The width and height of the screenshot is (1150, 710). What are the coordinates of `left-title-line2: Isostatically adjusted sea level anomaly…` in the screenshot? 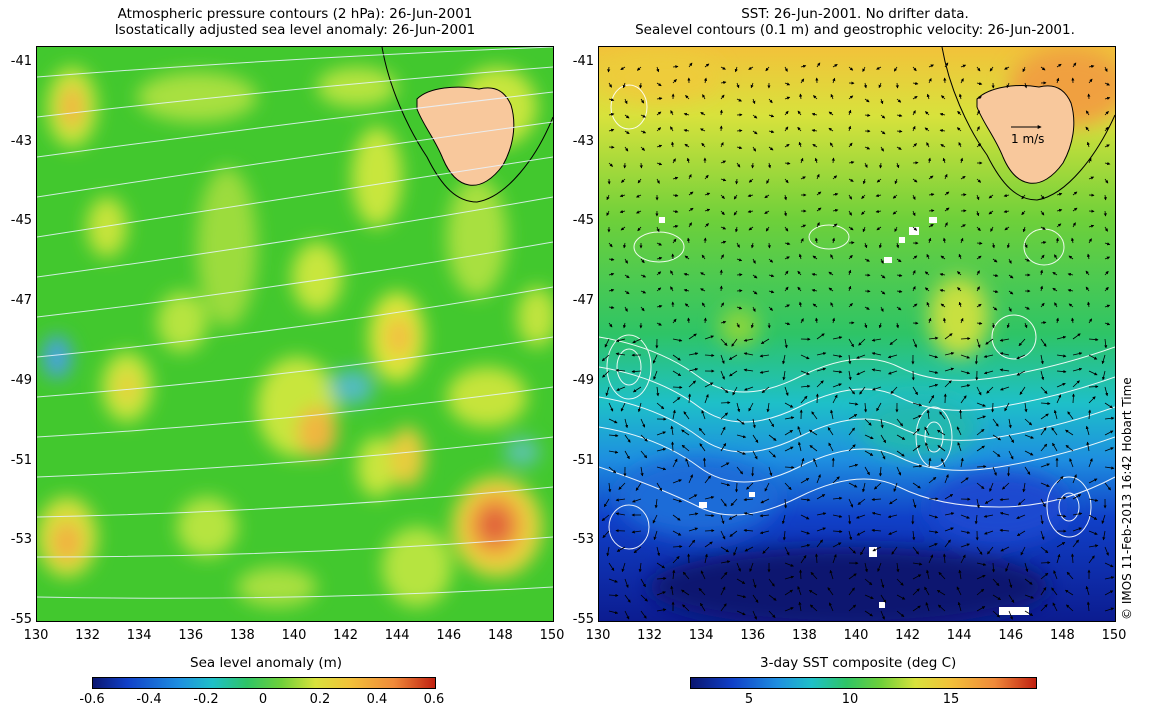 It's located at (295, 30).